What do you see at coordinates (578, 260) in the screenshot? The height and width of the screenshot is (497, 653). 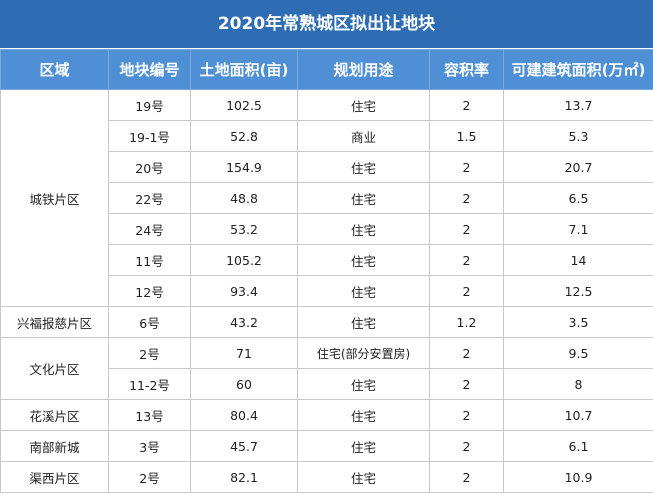 I see `floor-area-cell: 14` at bounding box center [578, 260].